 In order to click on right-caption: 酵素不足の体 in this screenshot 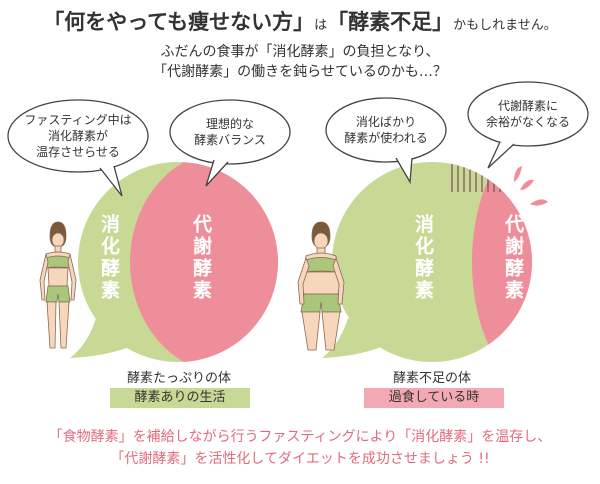, I will do `click(431, 378)`.